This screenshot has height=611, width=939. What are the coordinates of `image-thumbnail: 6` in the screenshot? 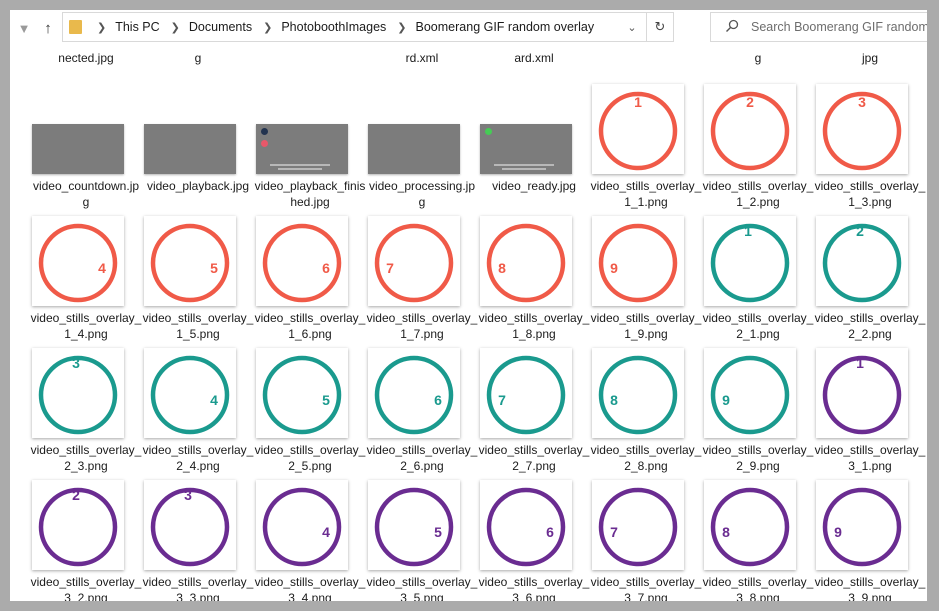 It's located at (526, 525).